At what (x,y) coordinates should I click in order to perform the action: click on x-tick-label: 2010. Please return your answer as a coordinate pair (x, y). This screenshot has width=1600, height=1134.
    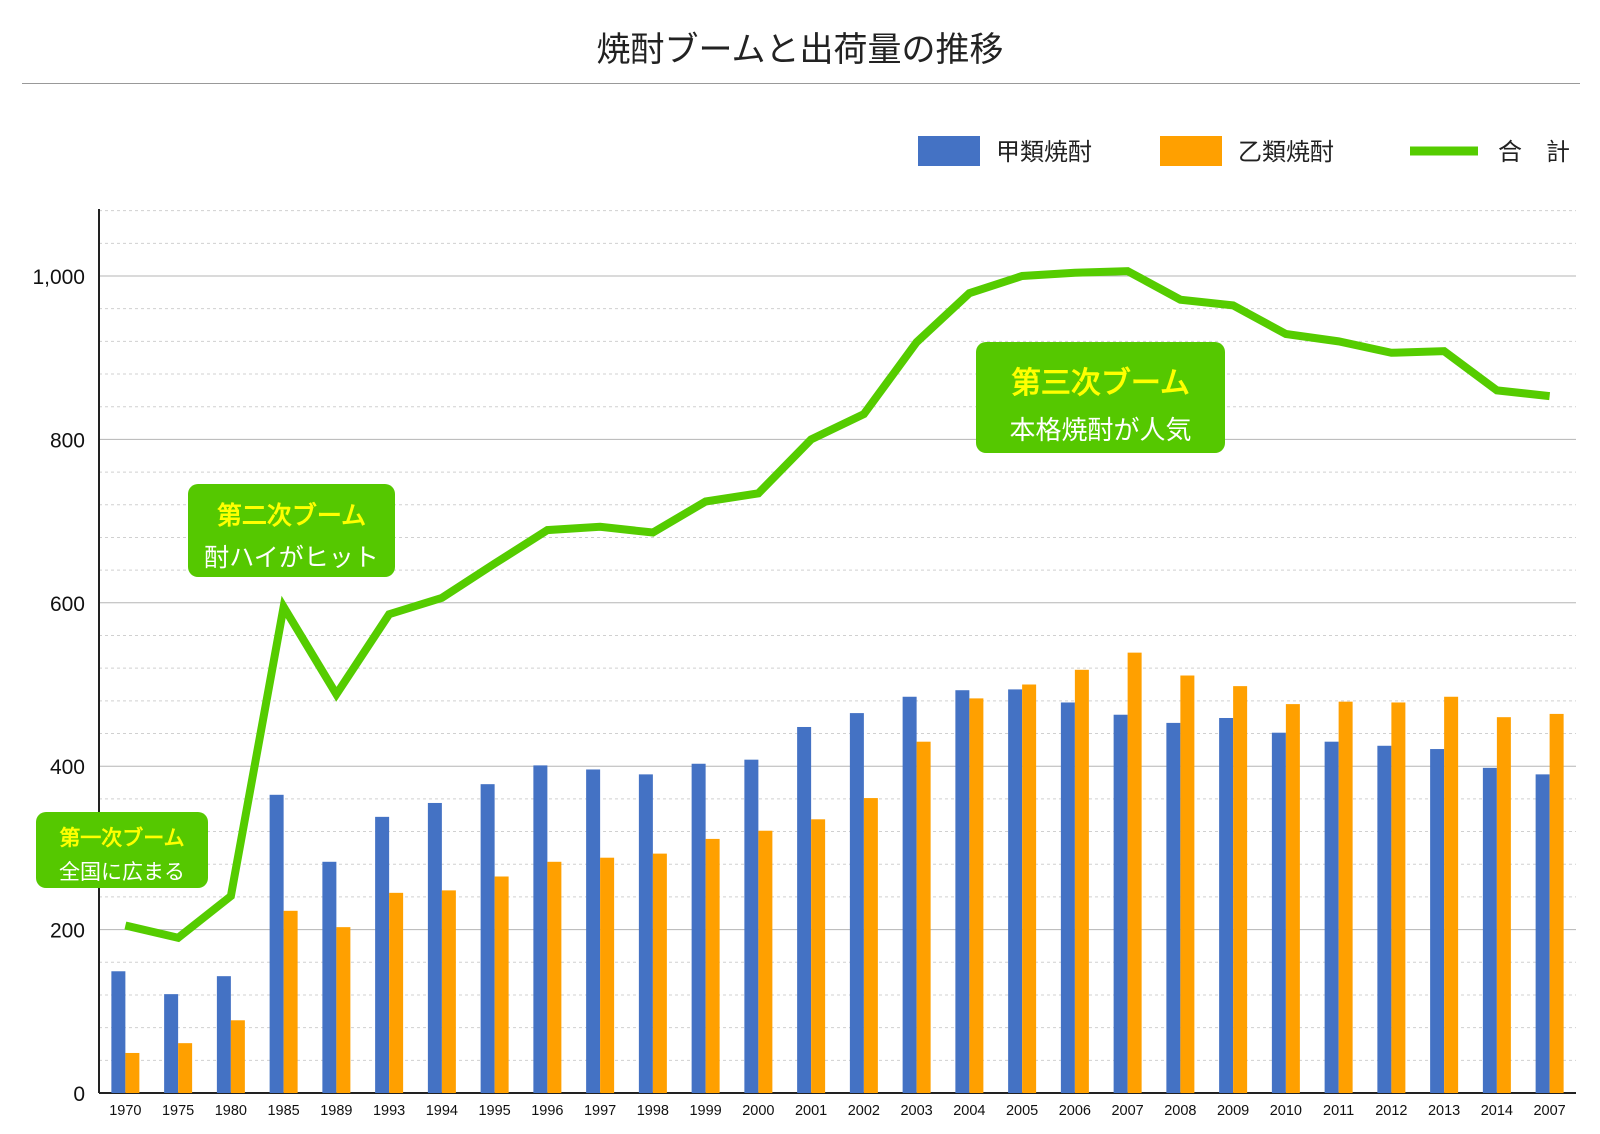
    Looking at the image, I should click on (1286, 1111).